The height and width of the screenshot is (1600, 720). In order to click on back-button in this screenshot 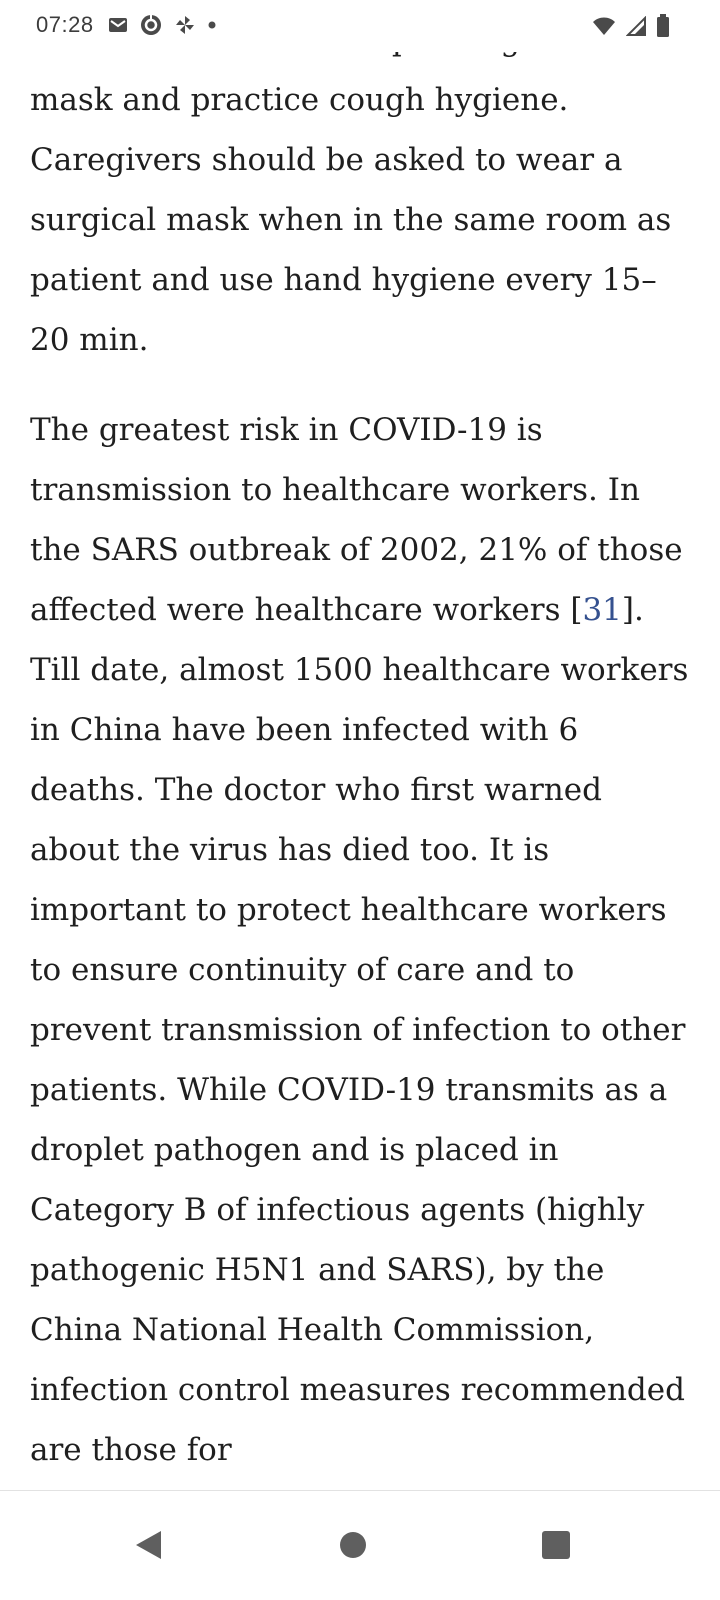, I will do `click(148, 1545)`.